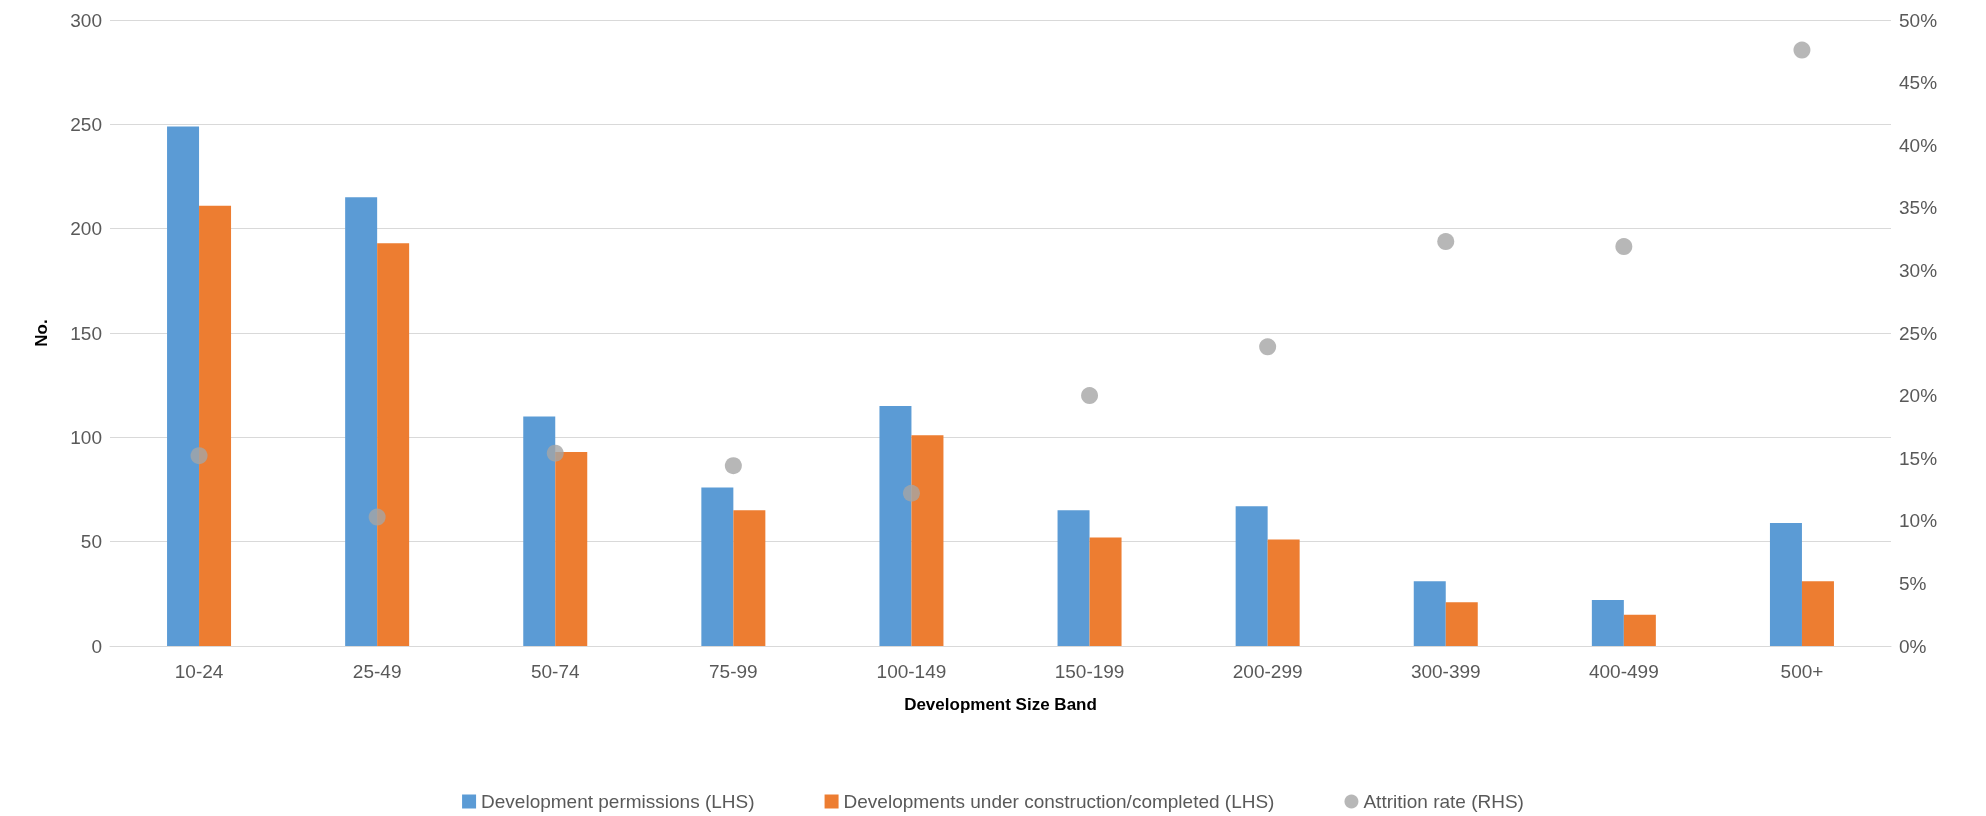 Image resolution: width=1986 pixels, height=816 pixels. What do you see at coordinates (1918, 521) in the screenshot?
I see `y2-tick-label: 10%` at bounding box center [1918, 521].